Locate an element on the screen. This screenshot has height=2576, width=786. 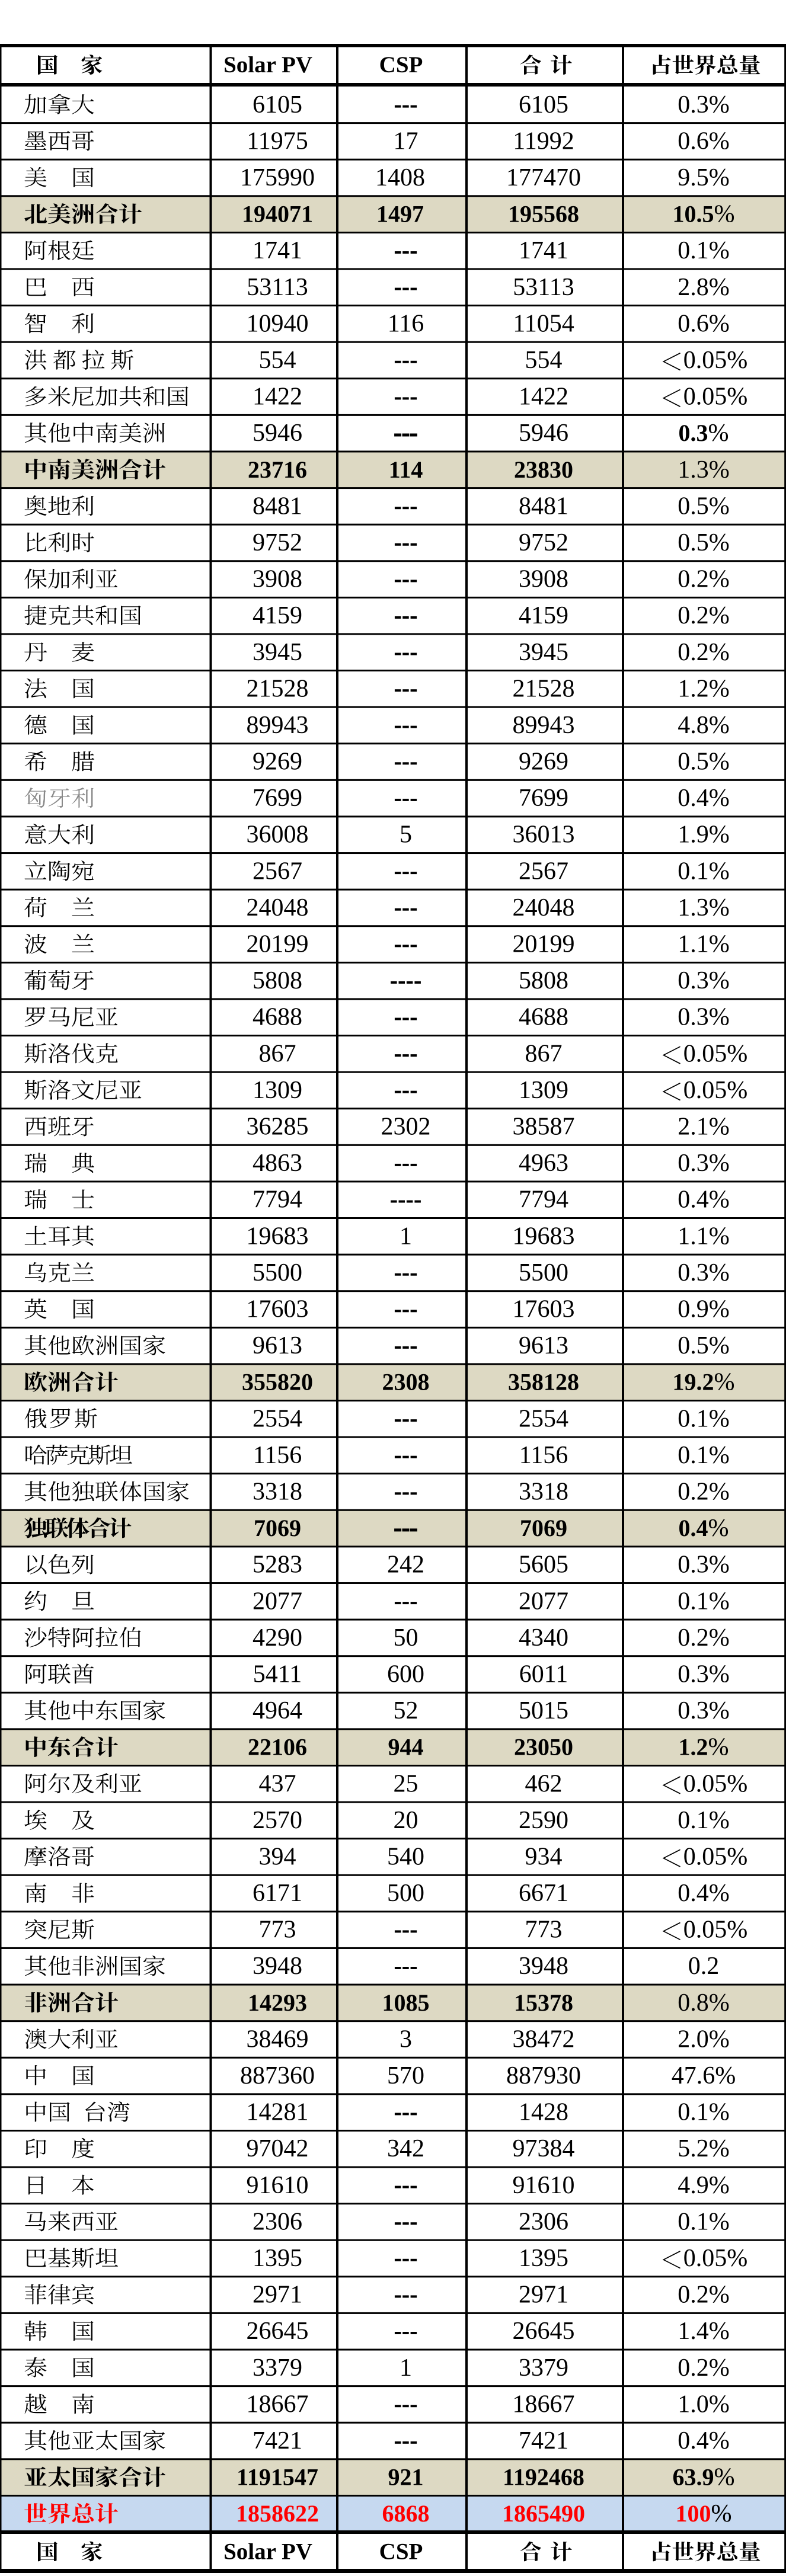
svg-text: 944 is located at coordinates (406, 1747).